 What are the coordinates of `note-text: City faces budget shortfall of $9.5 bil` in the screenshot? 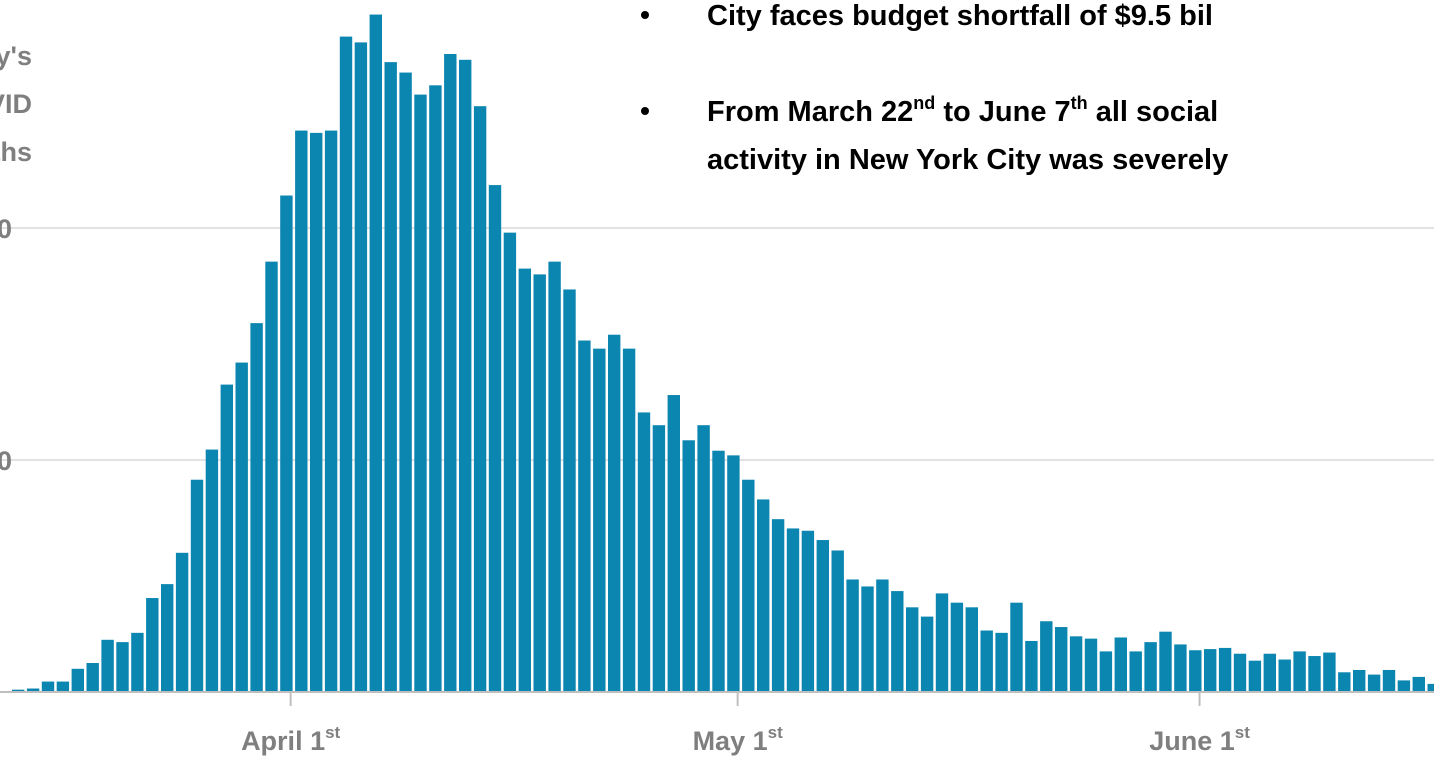 It's located at (960, 16).